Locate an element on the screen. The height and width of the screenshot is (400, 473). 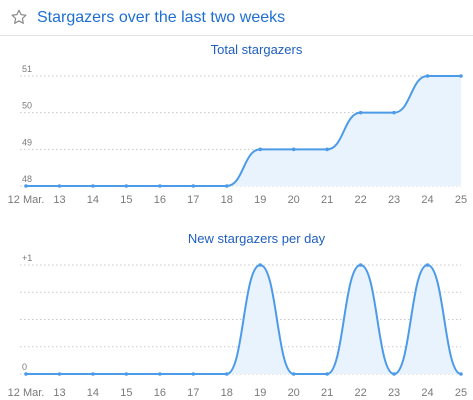
new-x-tick-label: 25 is located at coordinates (461, 393).